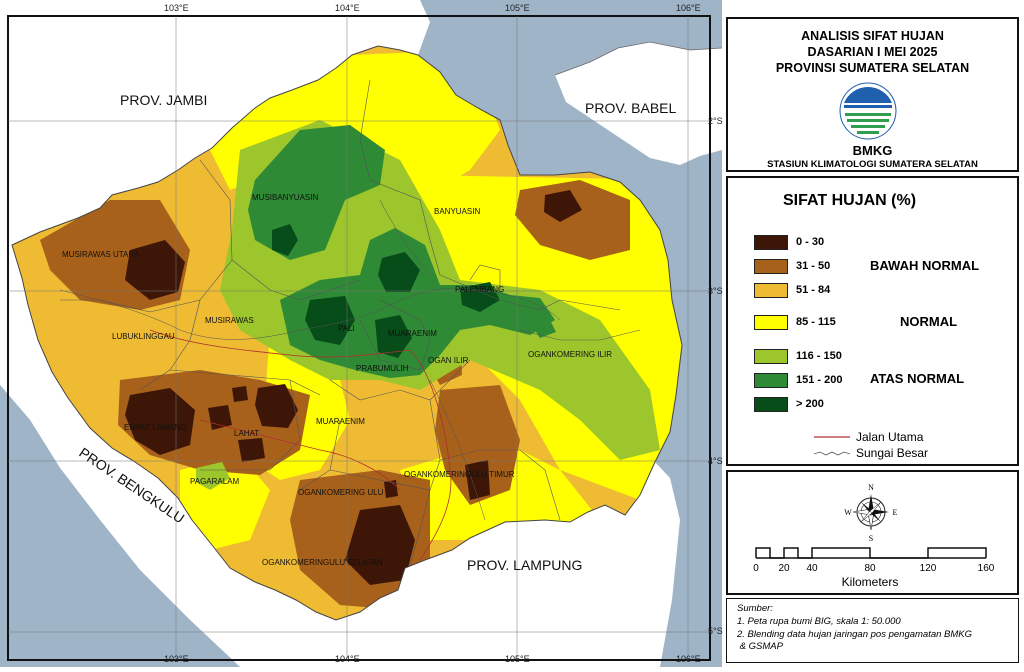  Describe the element at coordinates (300, 445) in the screenshot. I see `main-roads` at that location.